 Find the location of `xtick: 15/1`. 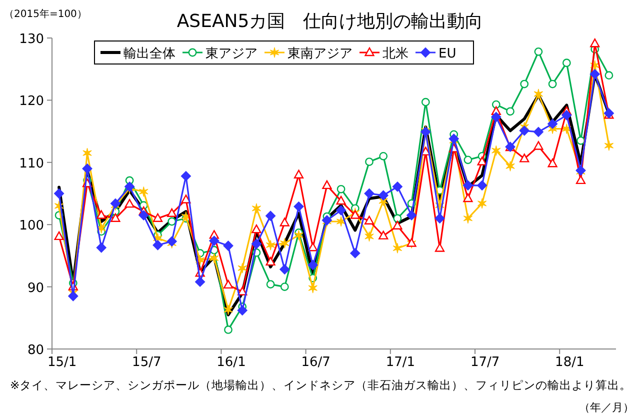

xtick: 15/1 is located at coordinates (62, 362).